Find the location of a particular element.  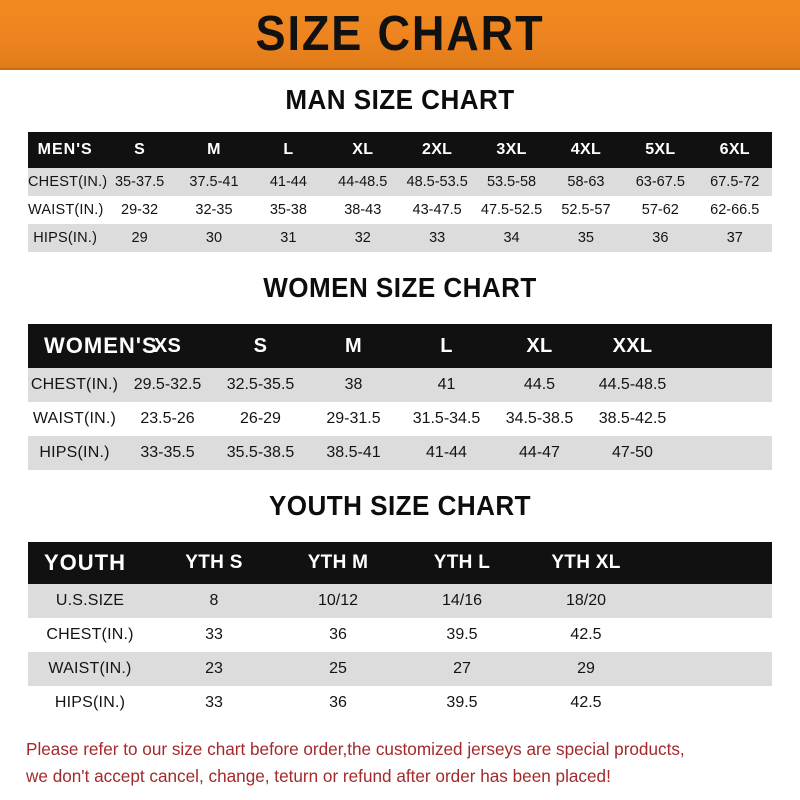

men-cell: 29-32 is located at coordinates (140, 210).